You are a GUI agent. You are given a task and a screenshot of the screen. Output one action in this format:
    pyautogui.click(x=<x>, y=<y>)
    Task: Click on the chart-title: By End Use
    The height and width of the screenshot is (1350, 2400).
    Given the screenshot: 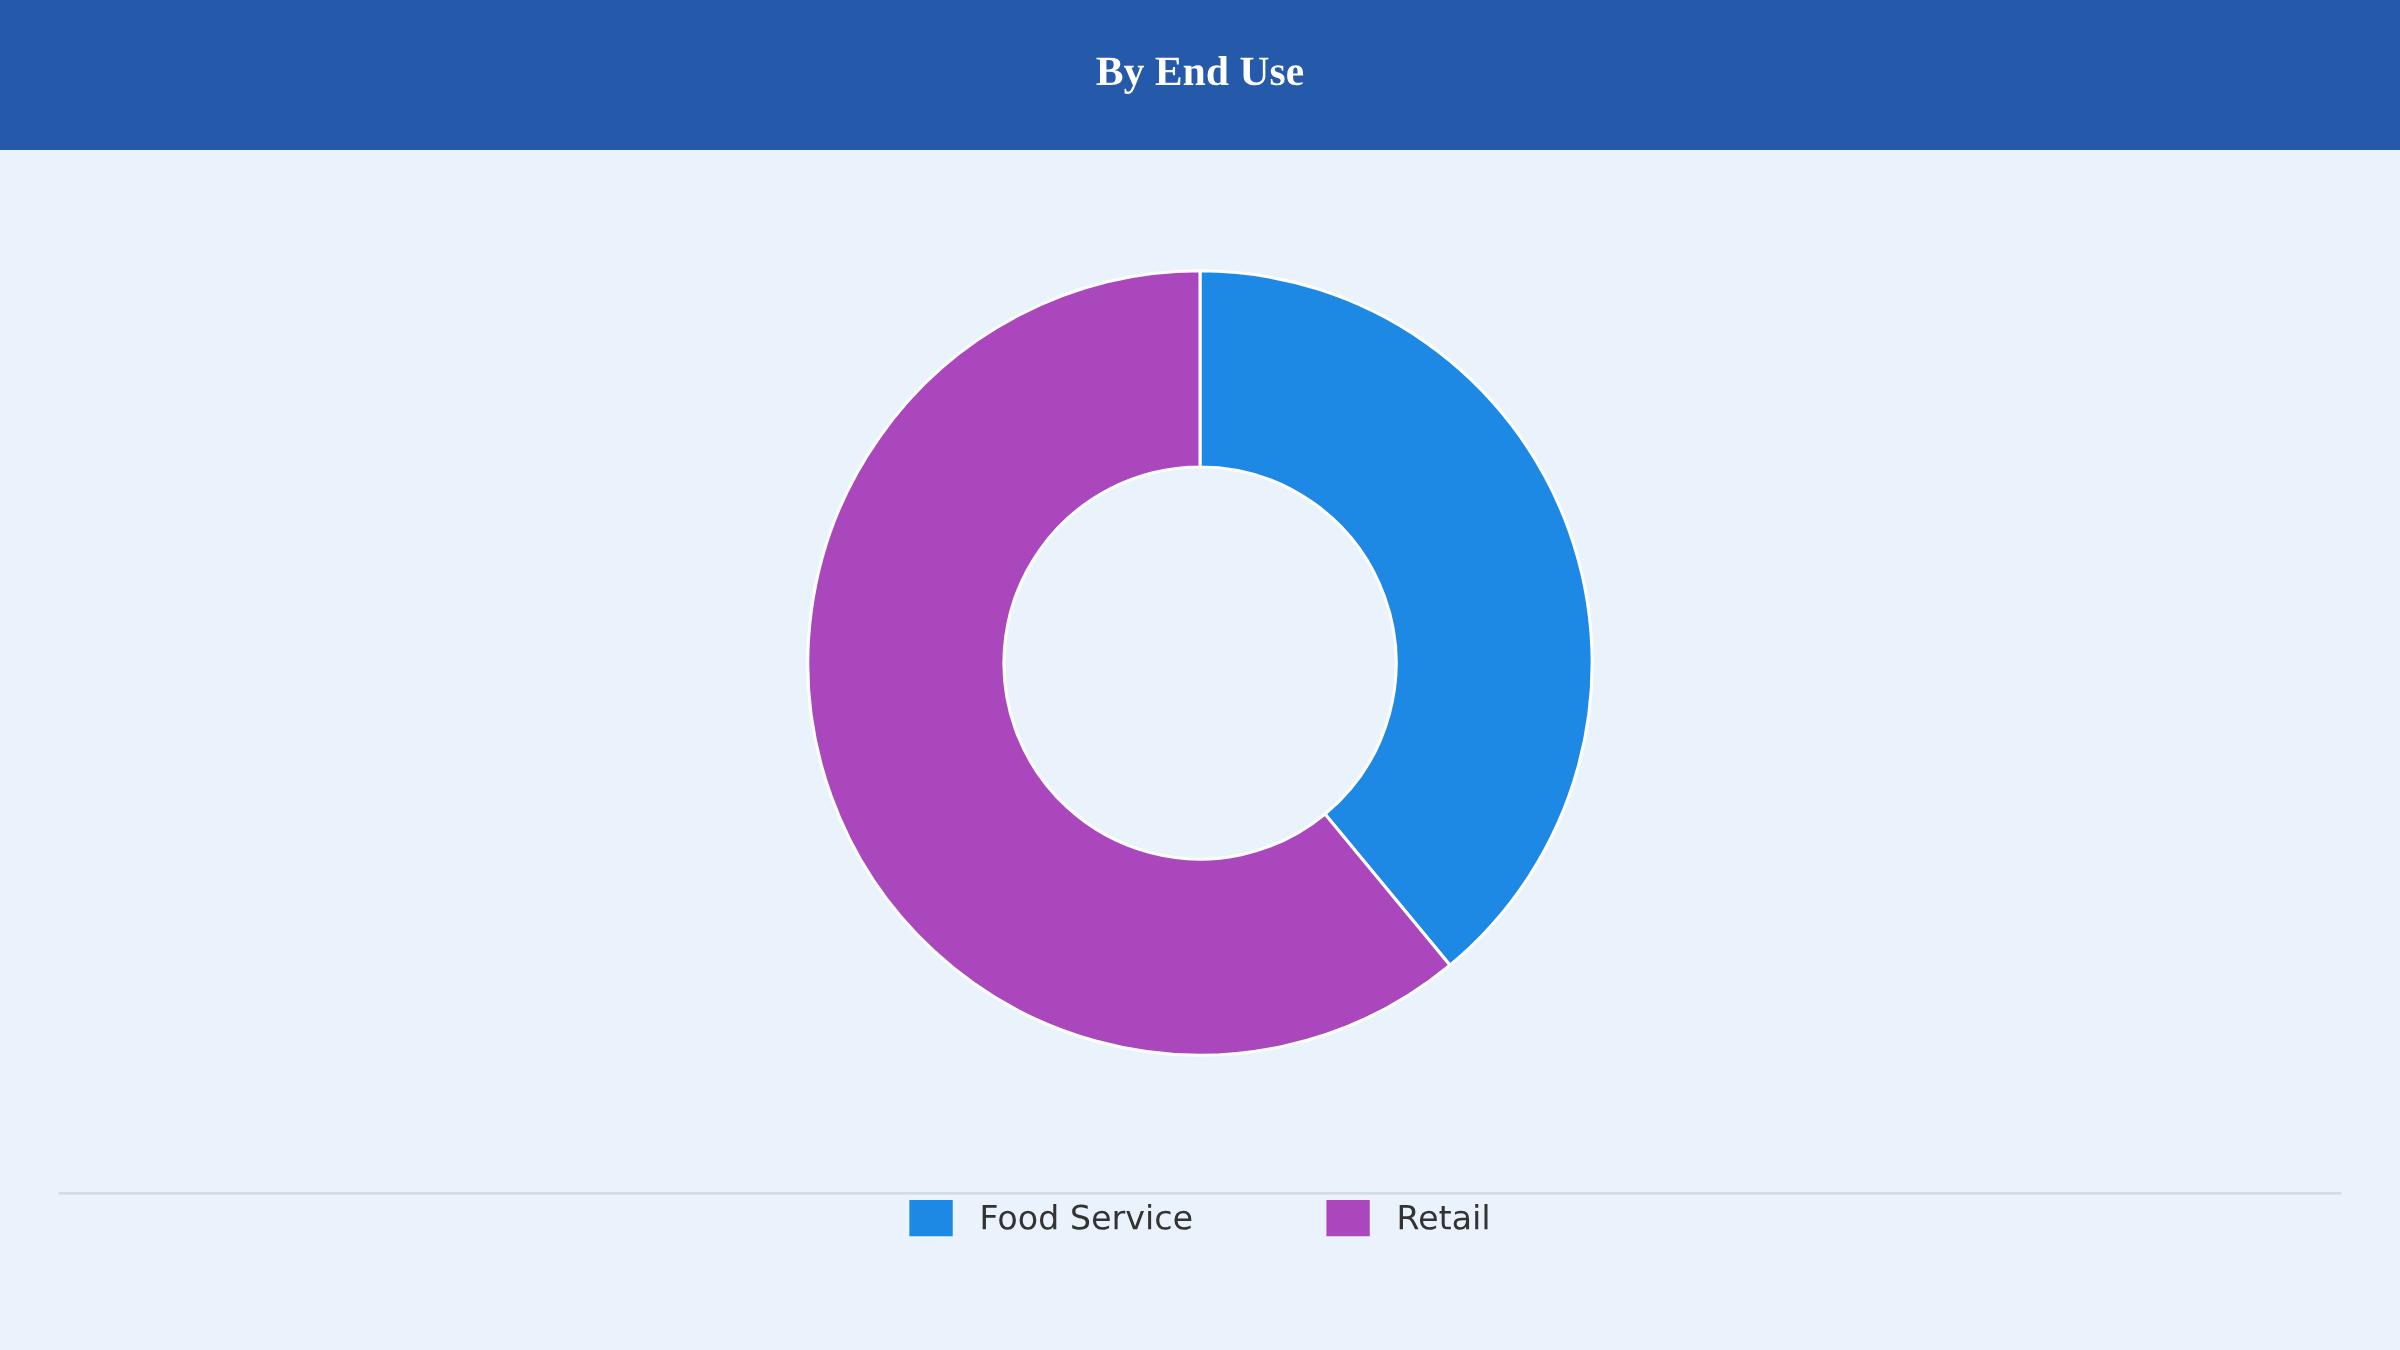 What is the action you would take?
    pyautogui.click(x=1200, y=75)
    